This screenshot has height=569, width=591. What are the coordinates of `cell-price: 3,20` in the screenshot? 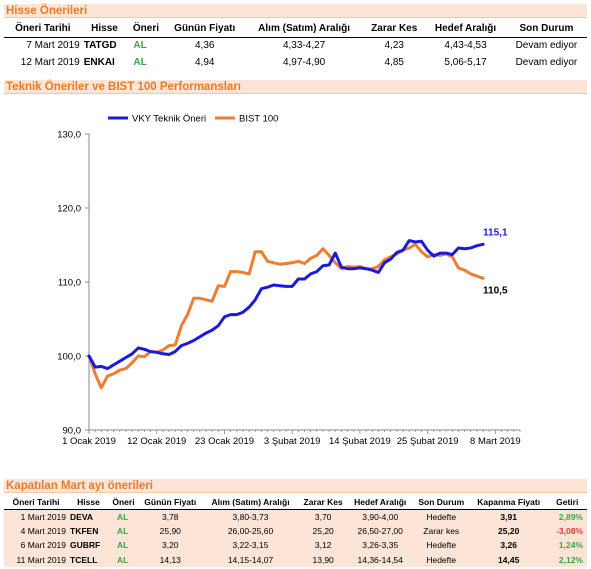 It's located at (170, 545).